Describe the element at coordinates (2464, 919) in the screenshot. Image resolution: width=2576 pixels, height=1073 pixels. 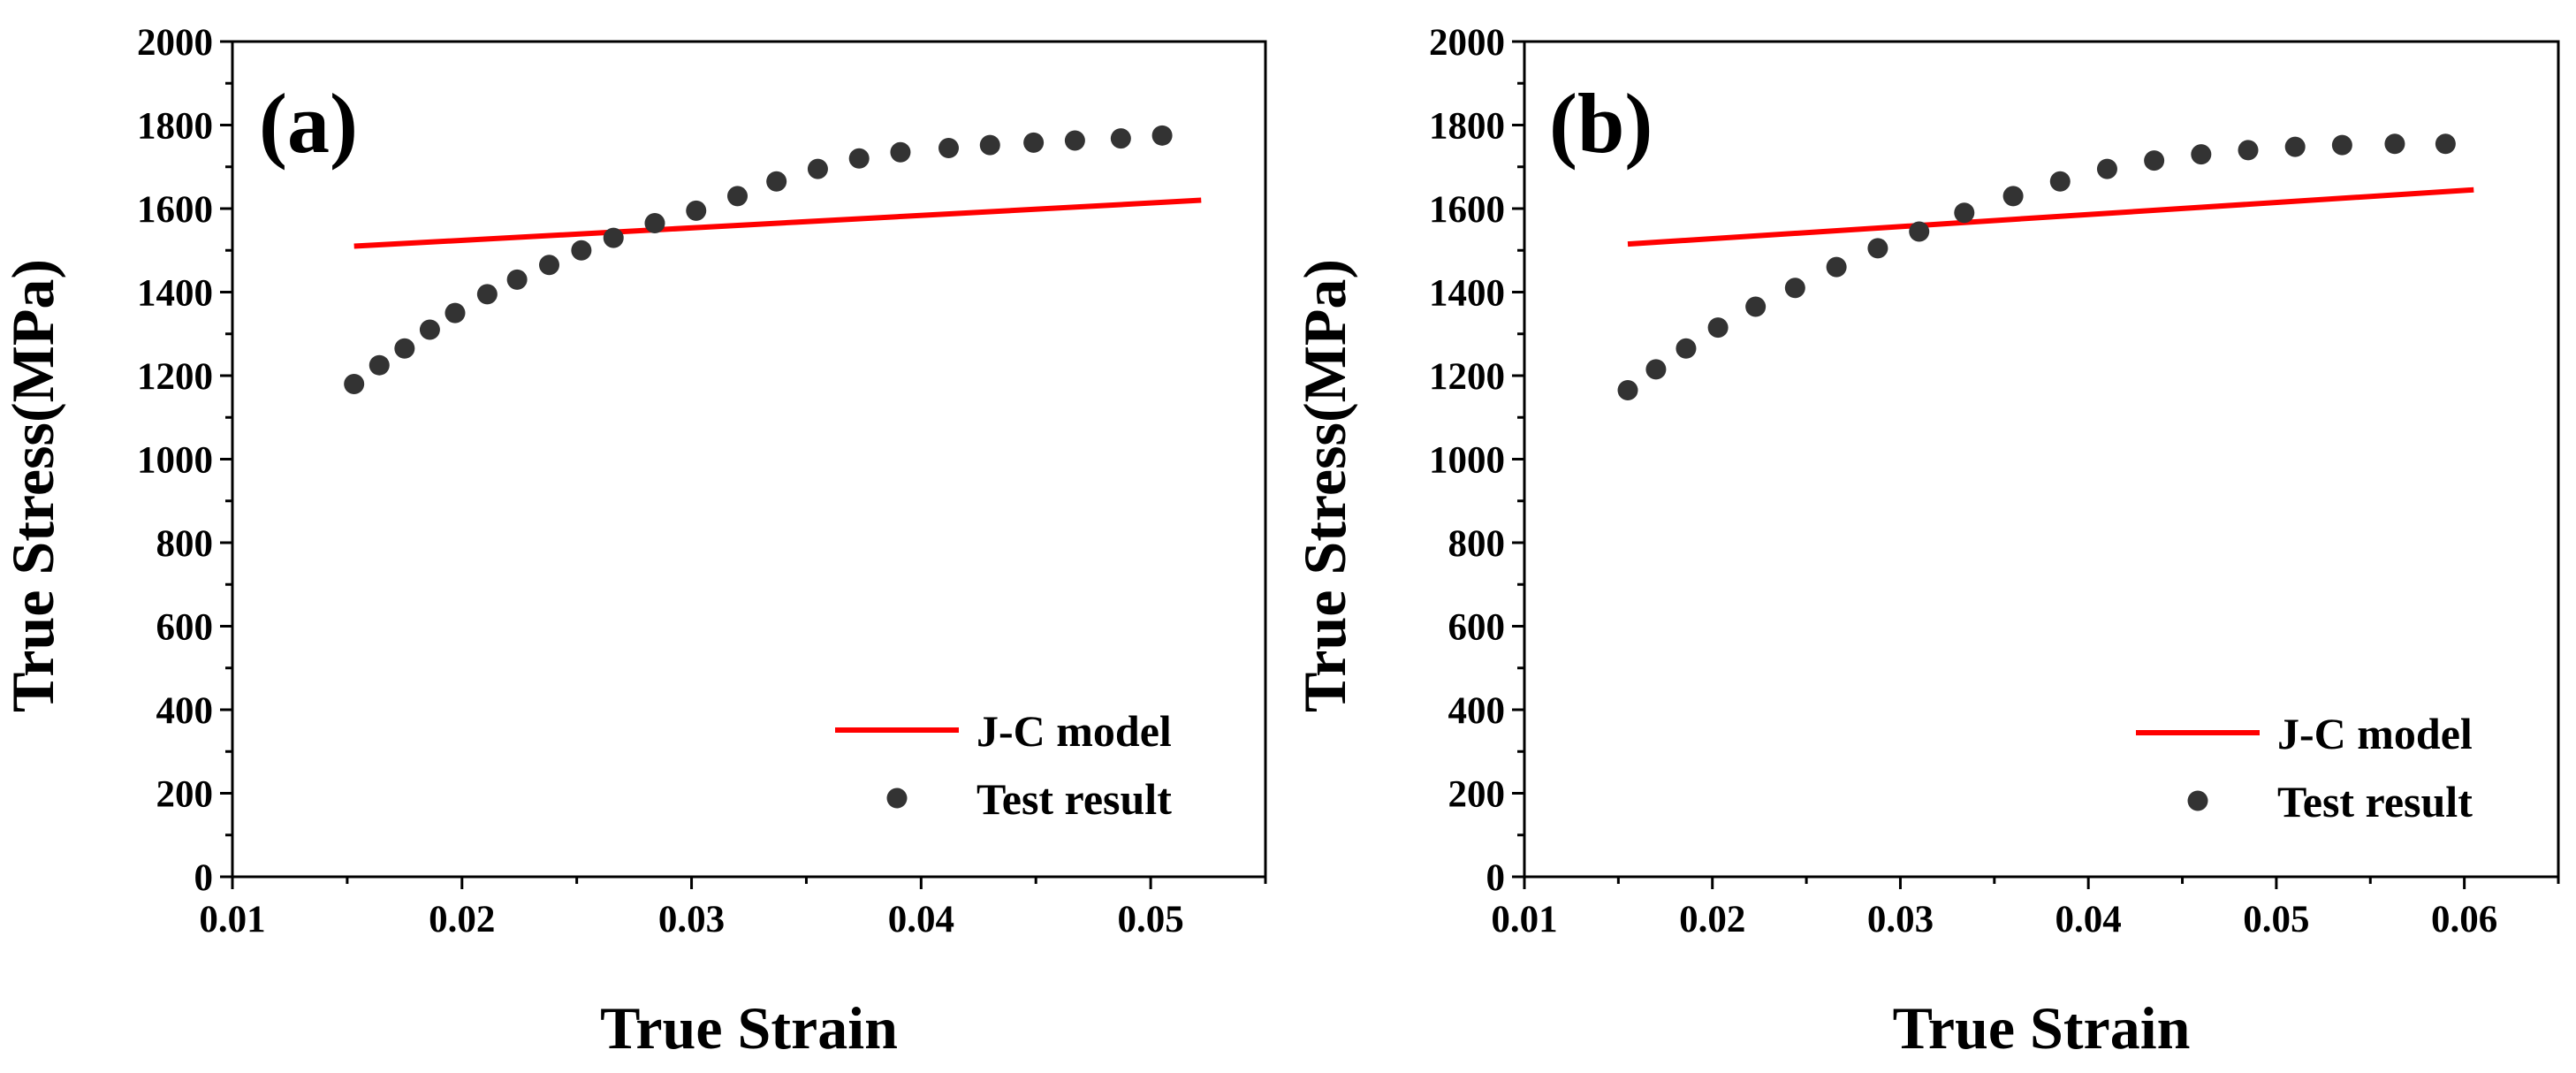
I see `x-tick-label: 0.06` at that location.